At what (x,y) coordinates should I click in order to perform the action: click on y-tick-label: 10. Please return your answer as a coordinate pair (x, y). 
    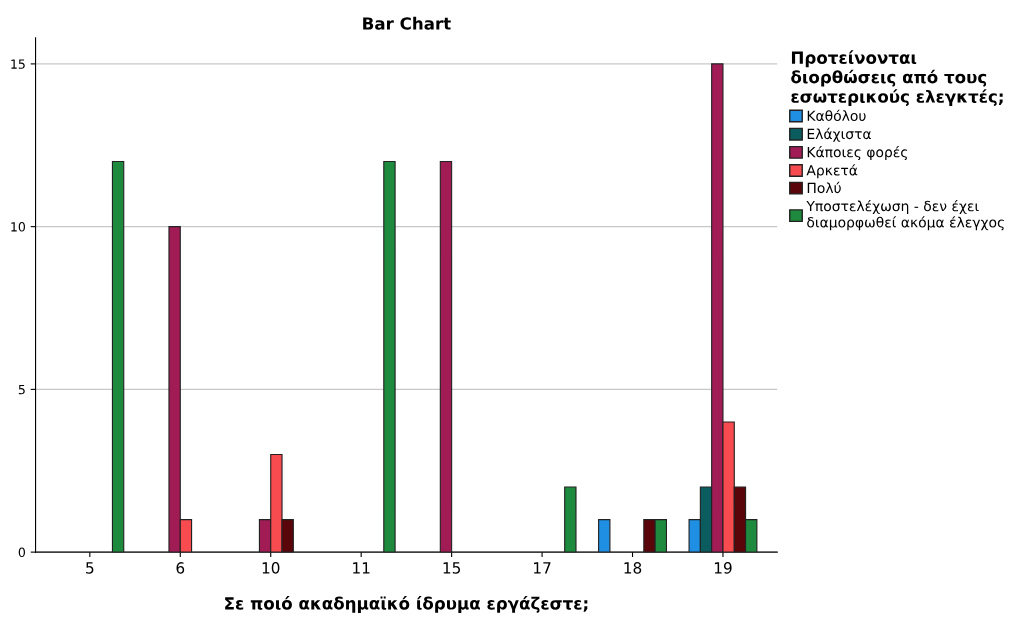
    Looking at the image, I should click on (18, 227).